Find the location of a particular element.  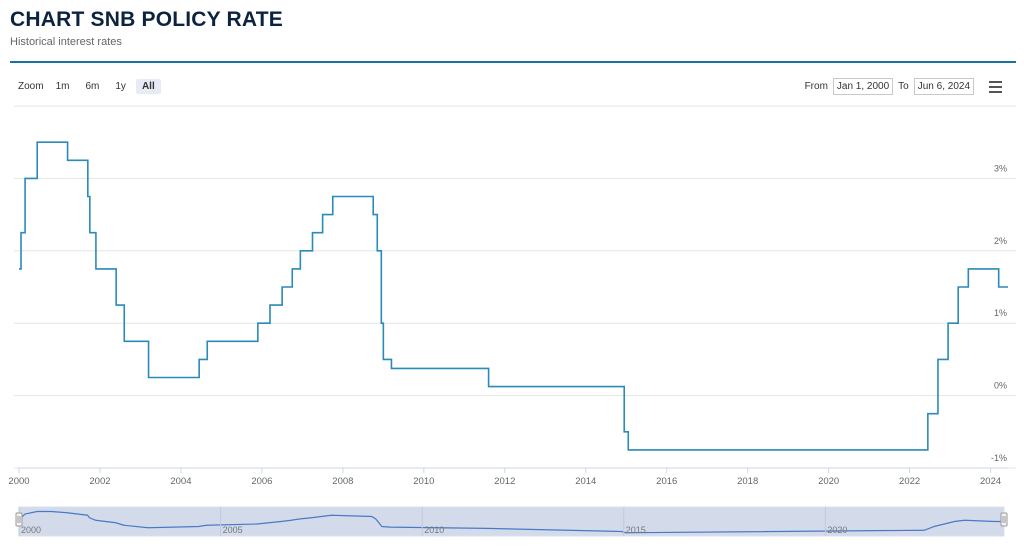

zoom-label: Zoom is located at coordinates (31, 86).